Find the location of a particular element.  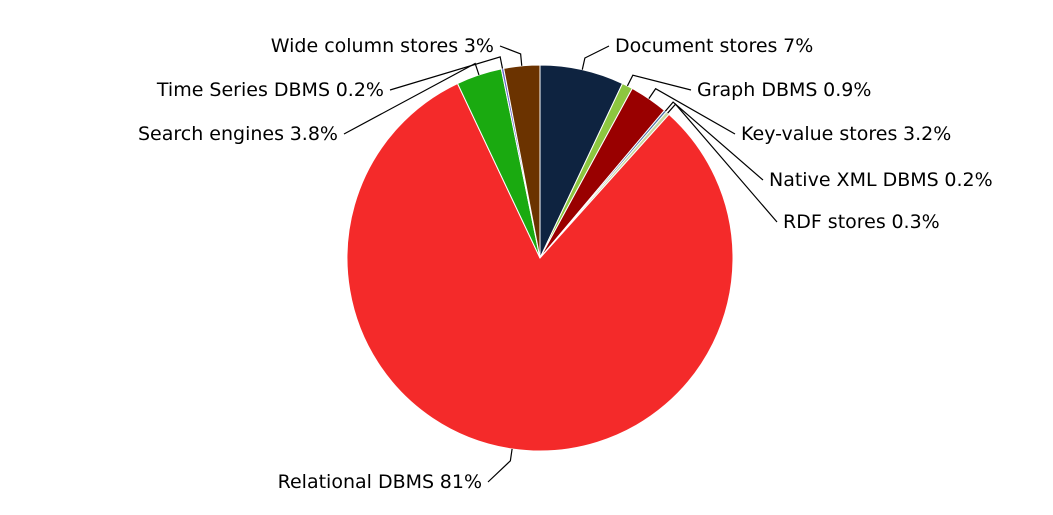

category-label: RDF stores is located at coordinates (834, 222).